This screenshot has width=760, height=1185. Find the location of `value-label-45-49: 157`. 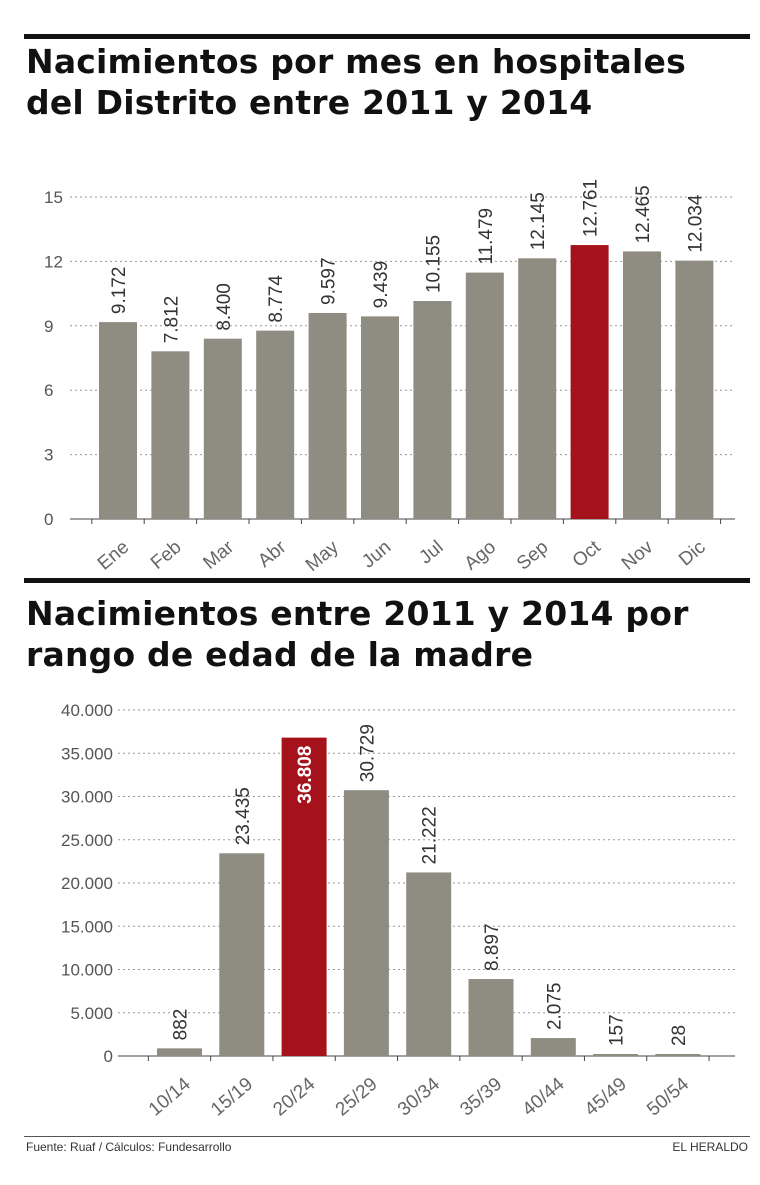

value-label-45-49: 157 is located at coordinates (617, 1030).